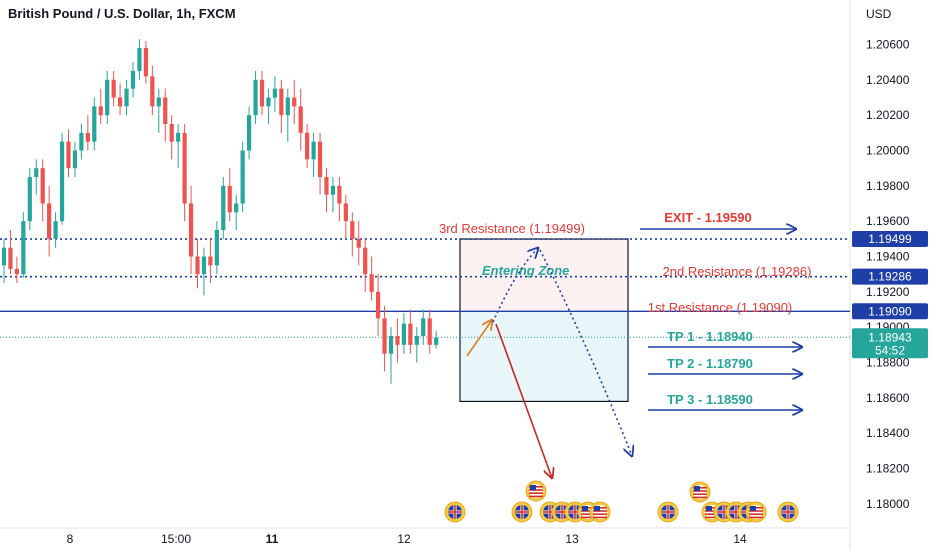  I want to click on price-tag-label: 1.19499, so click(890, 239).